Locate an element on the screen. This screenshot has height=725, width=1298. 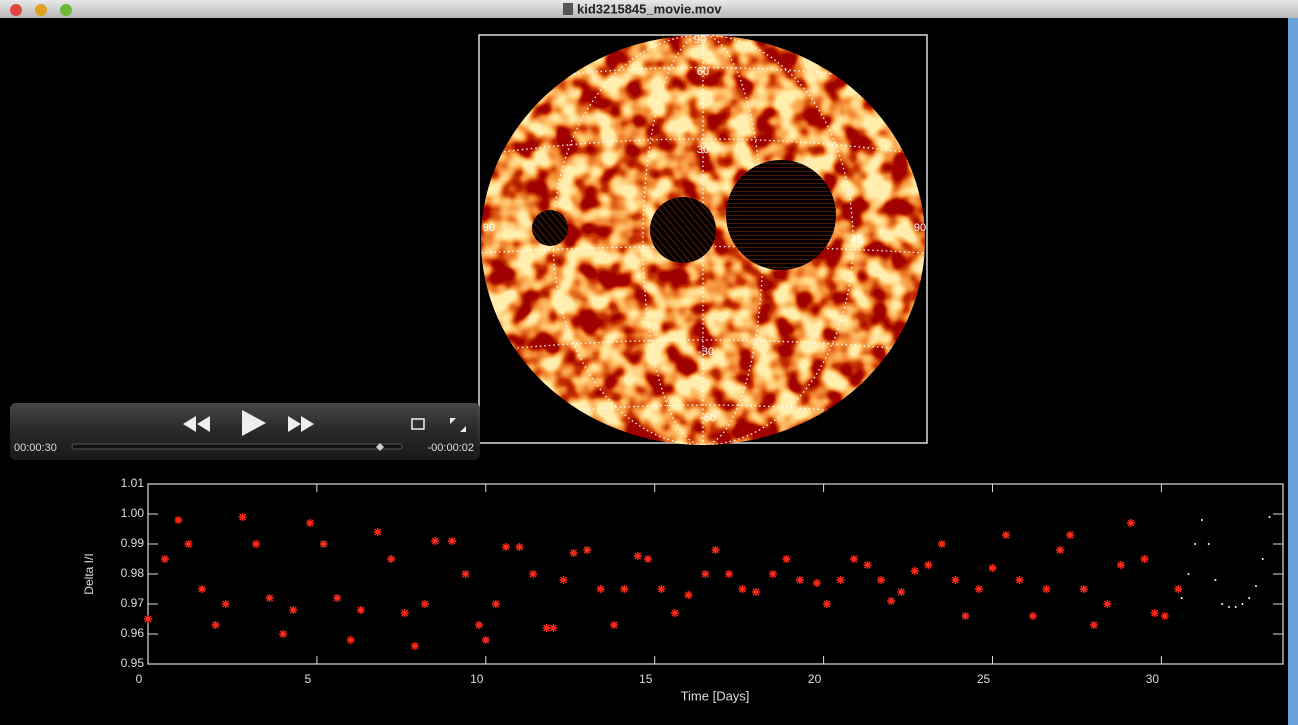
y-tick-label: 0.98 is located at coordinates (133, 573).